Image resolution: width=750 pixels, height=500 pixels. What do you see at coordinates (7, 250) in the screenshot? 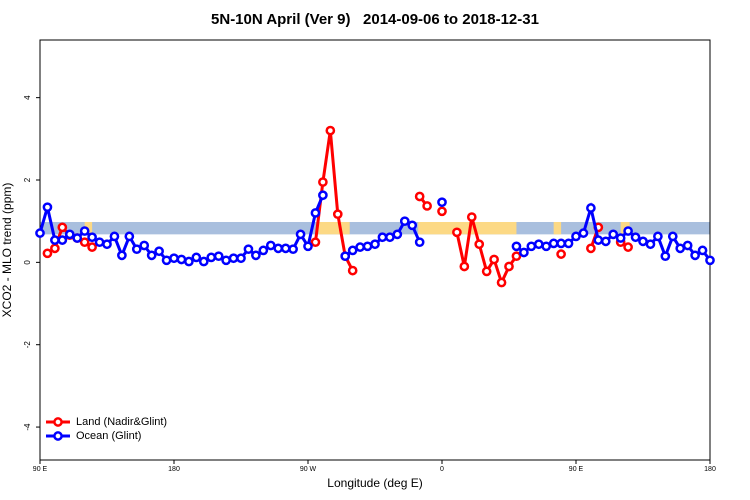
I see `y-axis-label: XCO2 - MLO trend (ppm)` at bounding box center [7, 250].